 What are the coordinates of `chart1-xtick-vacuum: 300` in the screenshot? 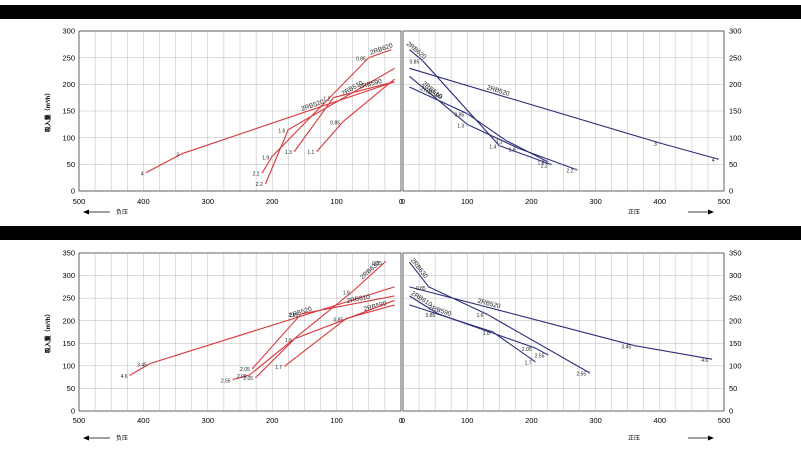 It's located at (208, 201).